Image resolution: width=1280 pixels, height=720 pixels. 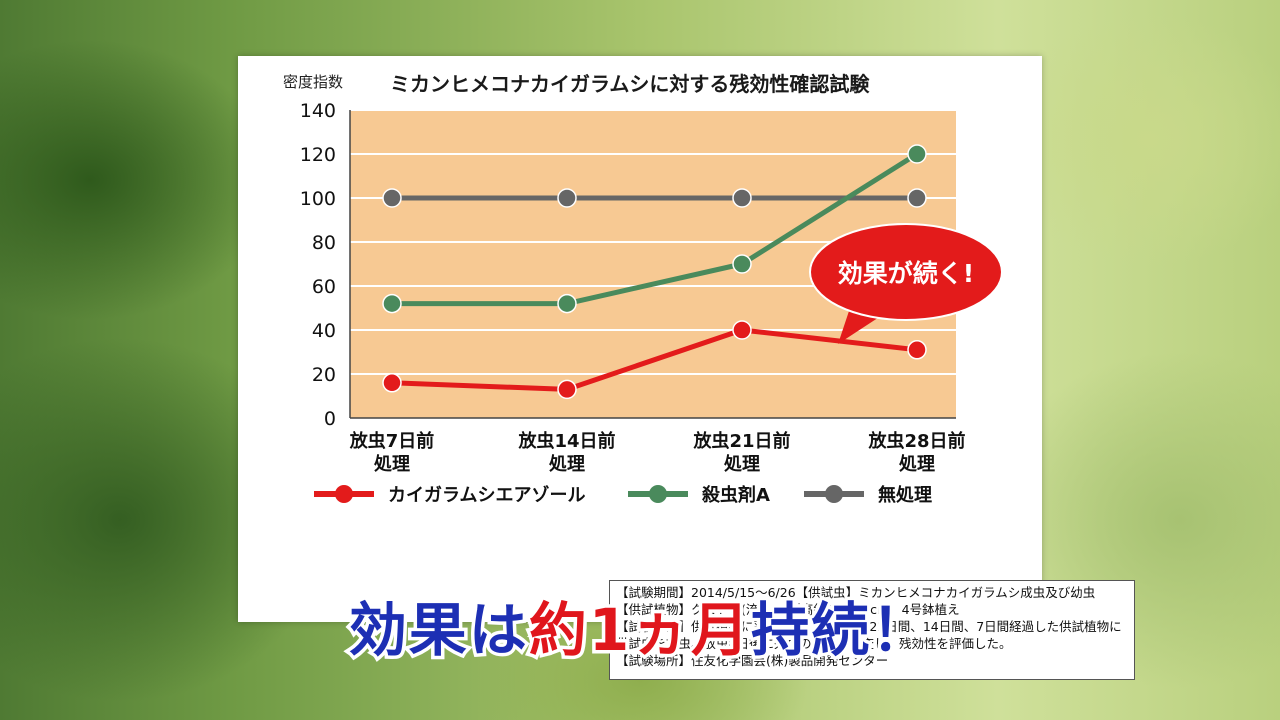 What do you see at coordinates (330, 419) in the screenshot?
I see `y-tick-label: 0` at bounding box center [330, 419].